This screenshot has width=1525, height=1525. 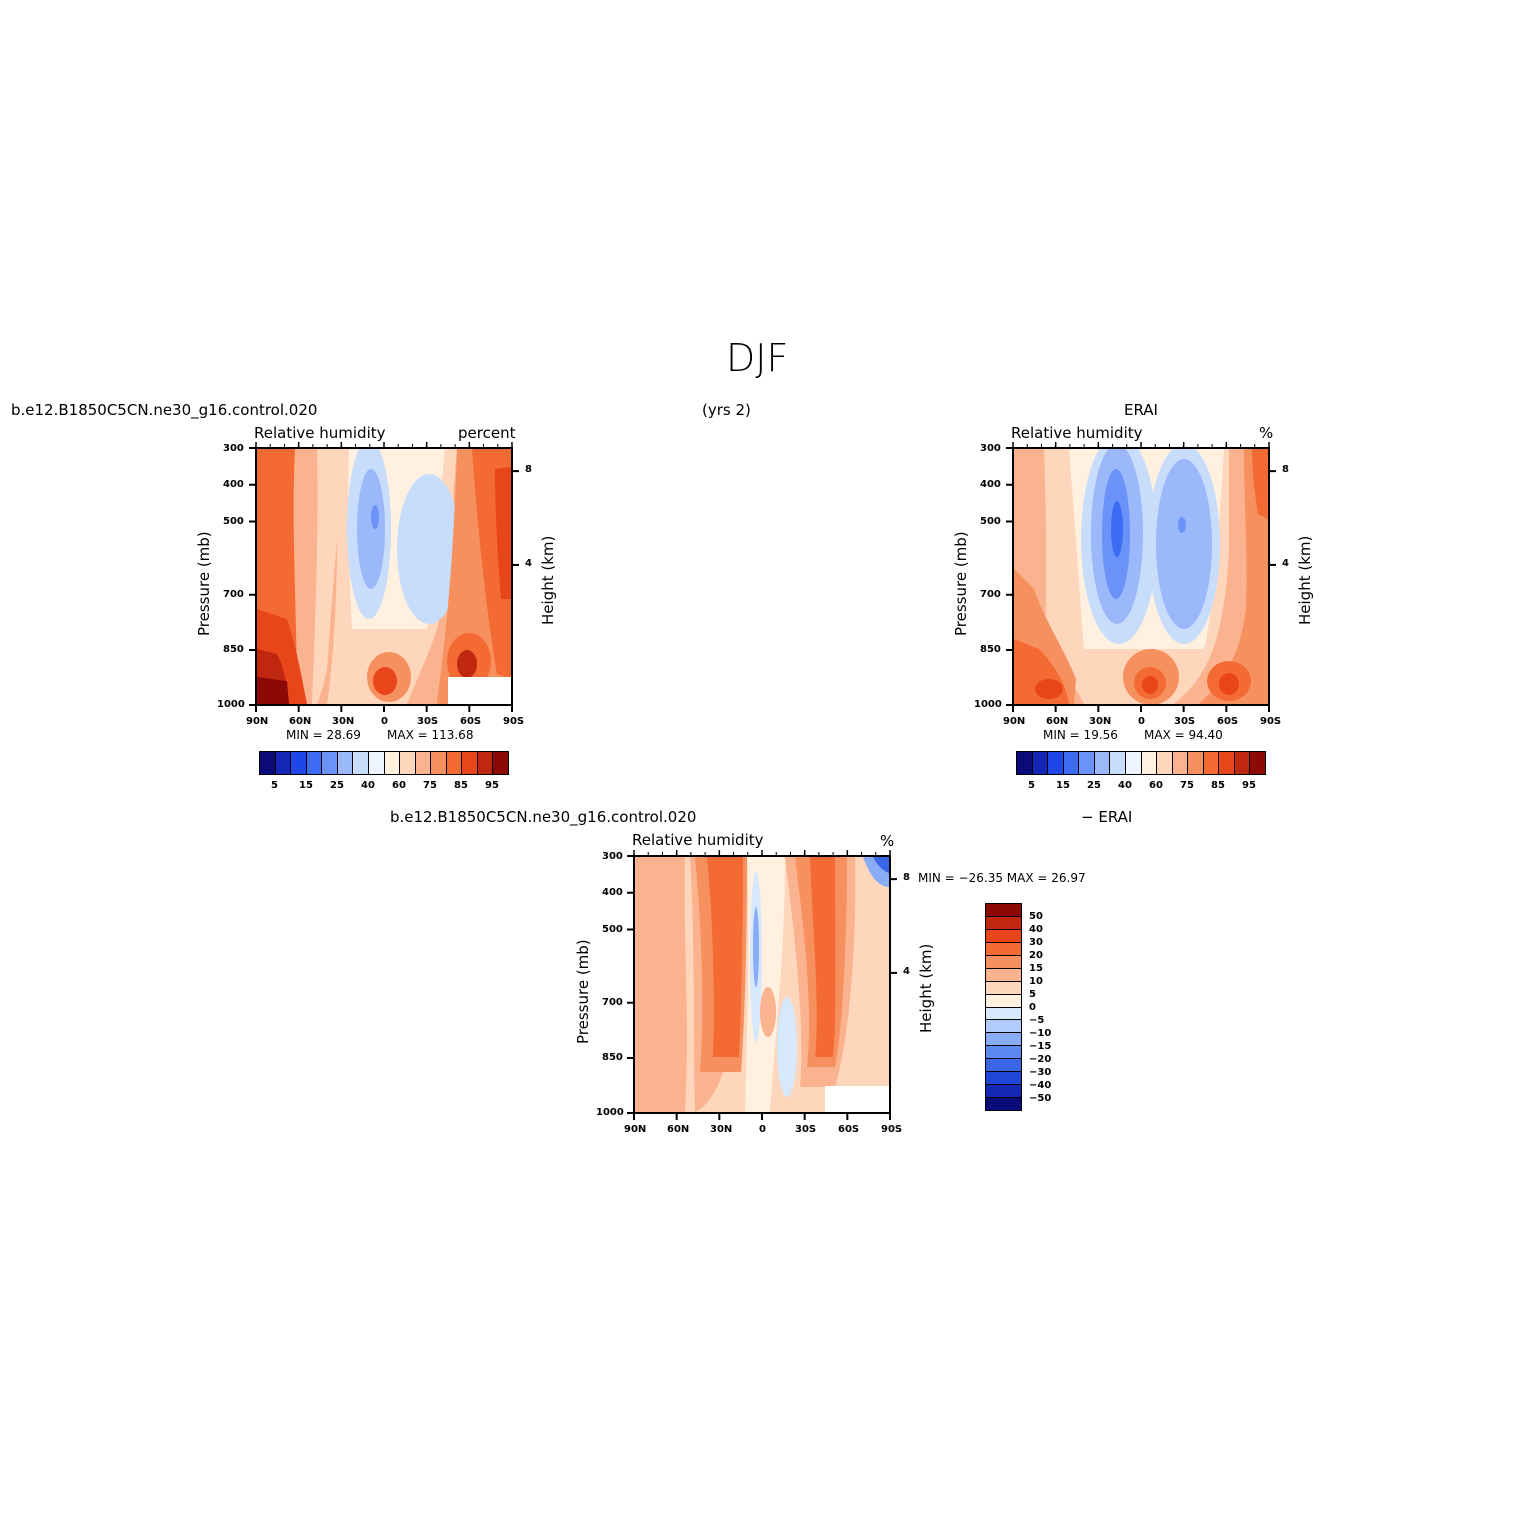 I want to click on panel1-ytick-700: 700, so click(x=233, y=594).